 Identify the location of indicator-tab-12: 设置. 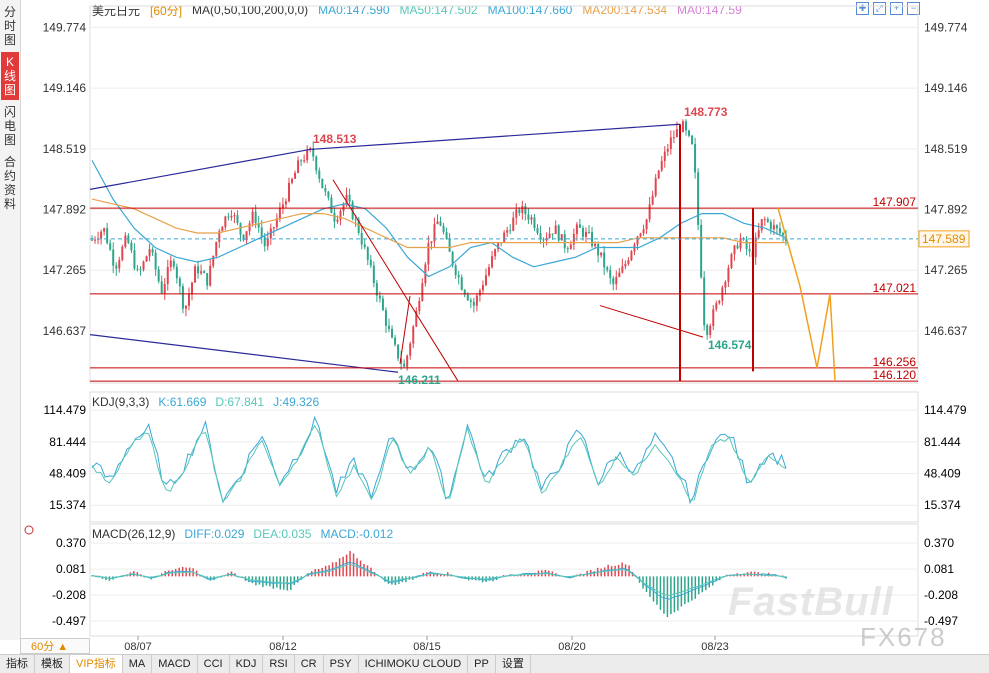
(513, 664).